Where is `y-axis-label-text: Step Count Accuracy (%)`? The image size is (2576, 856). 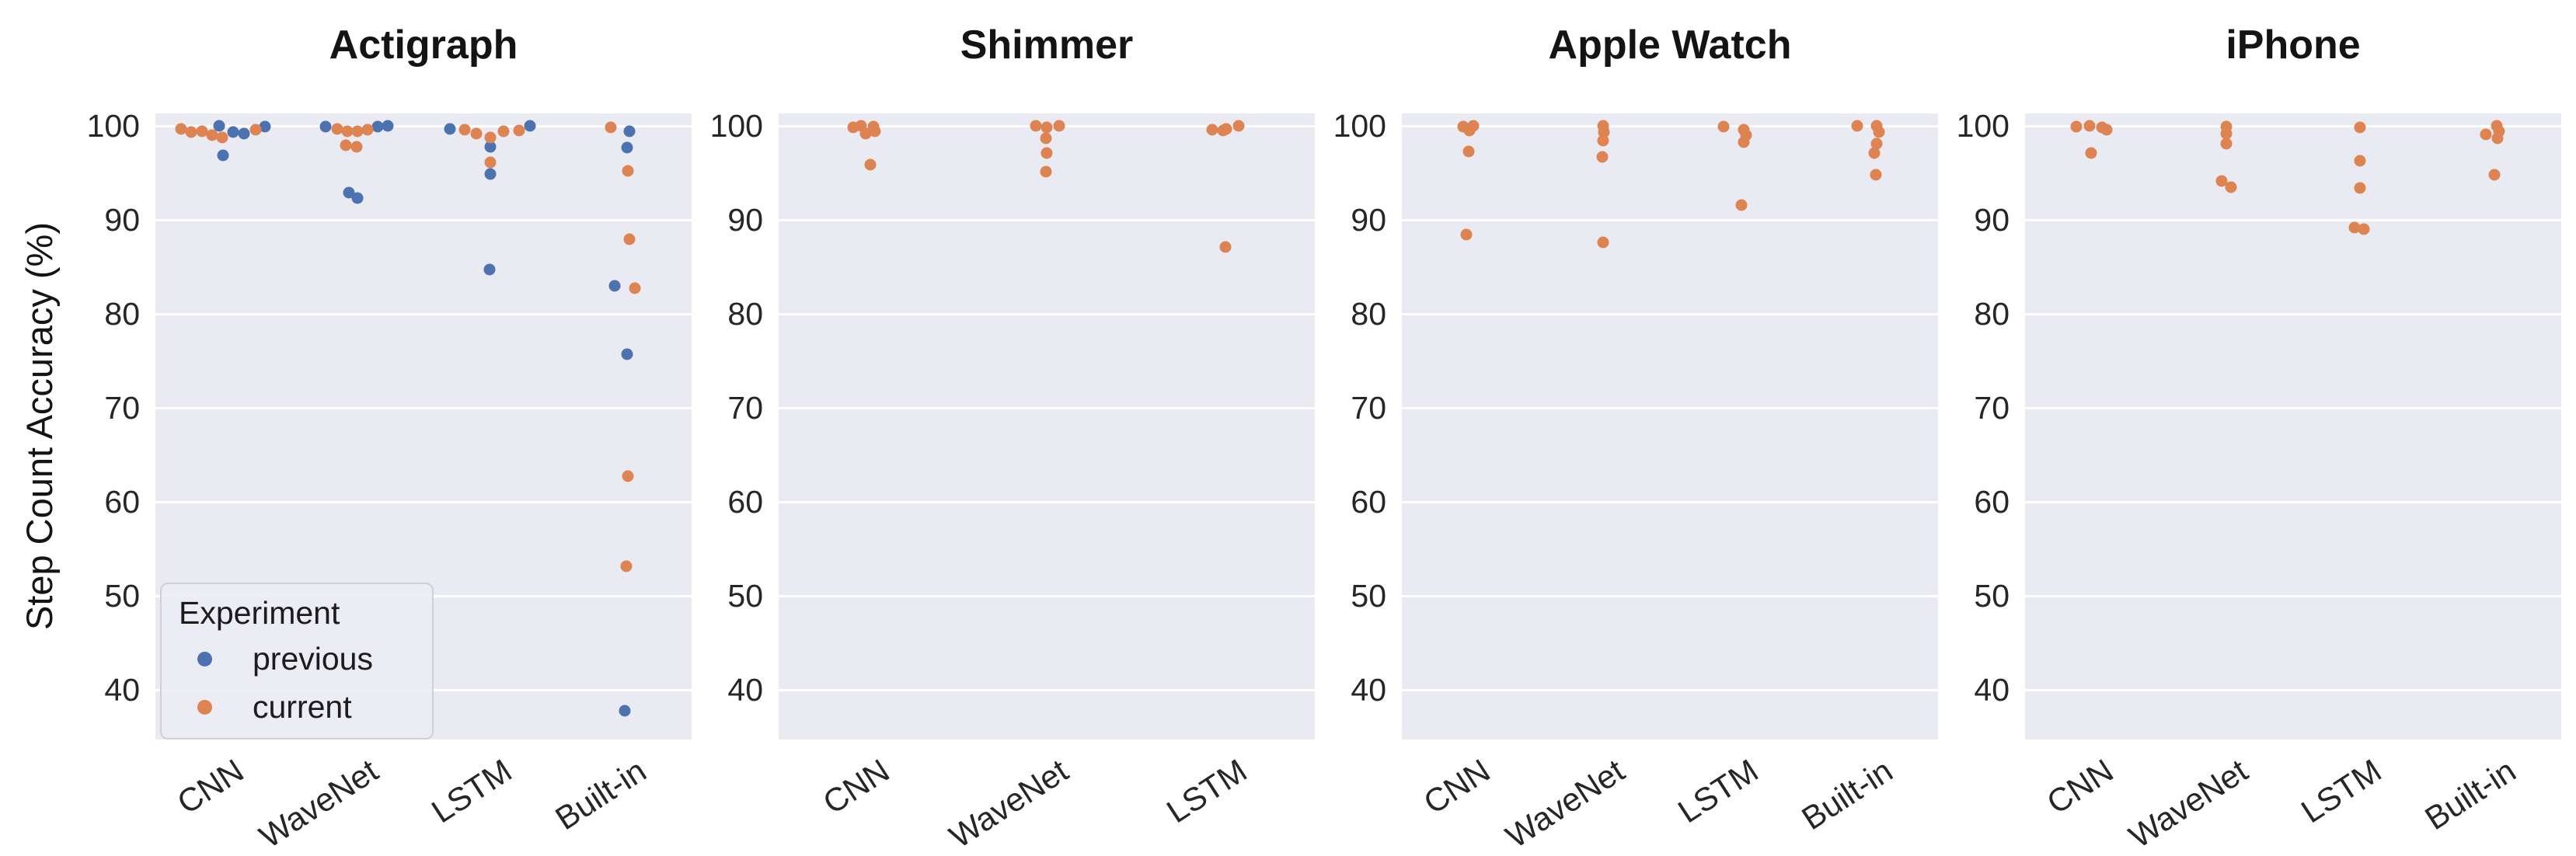
y-axis-label-text: Step Count Accuracy (%) is located at coordinates (39, 426).